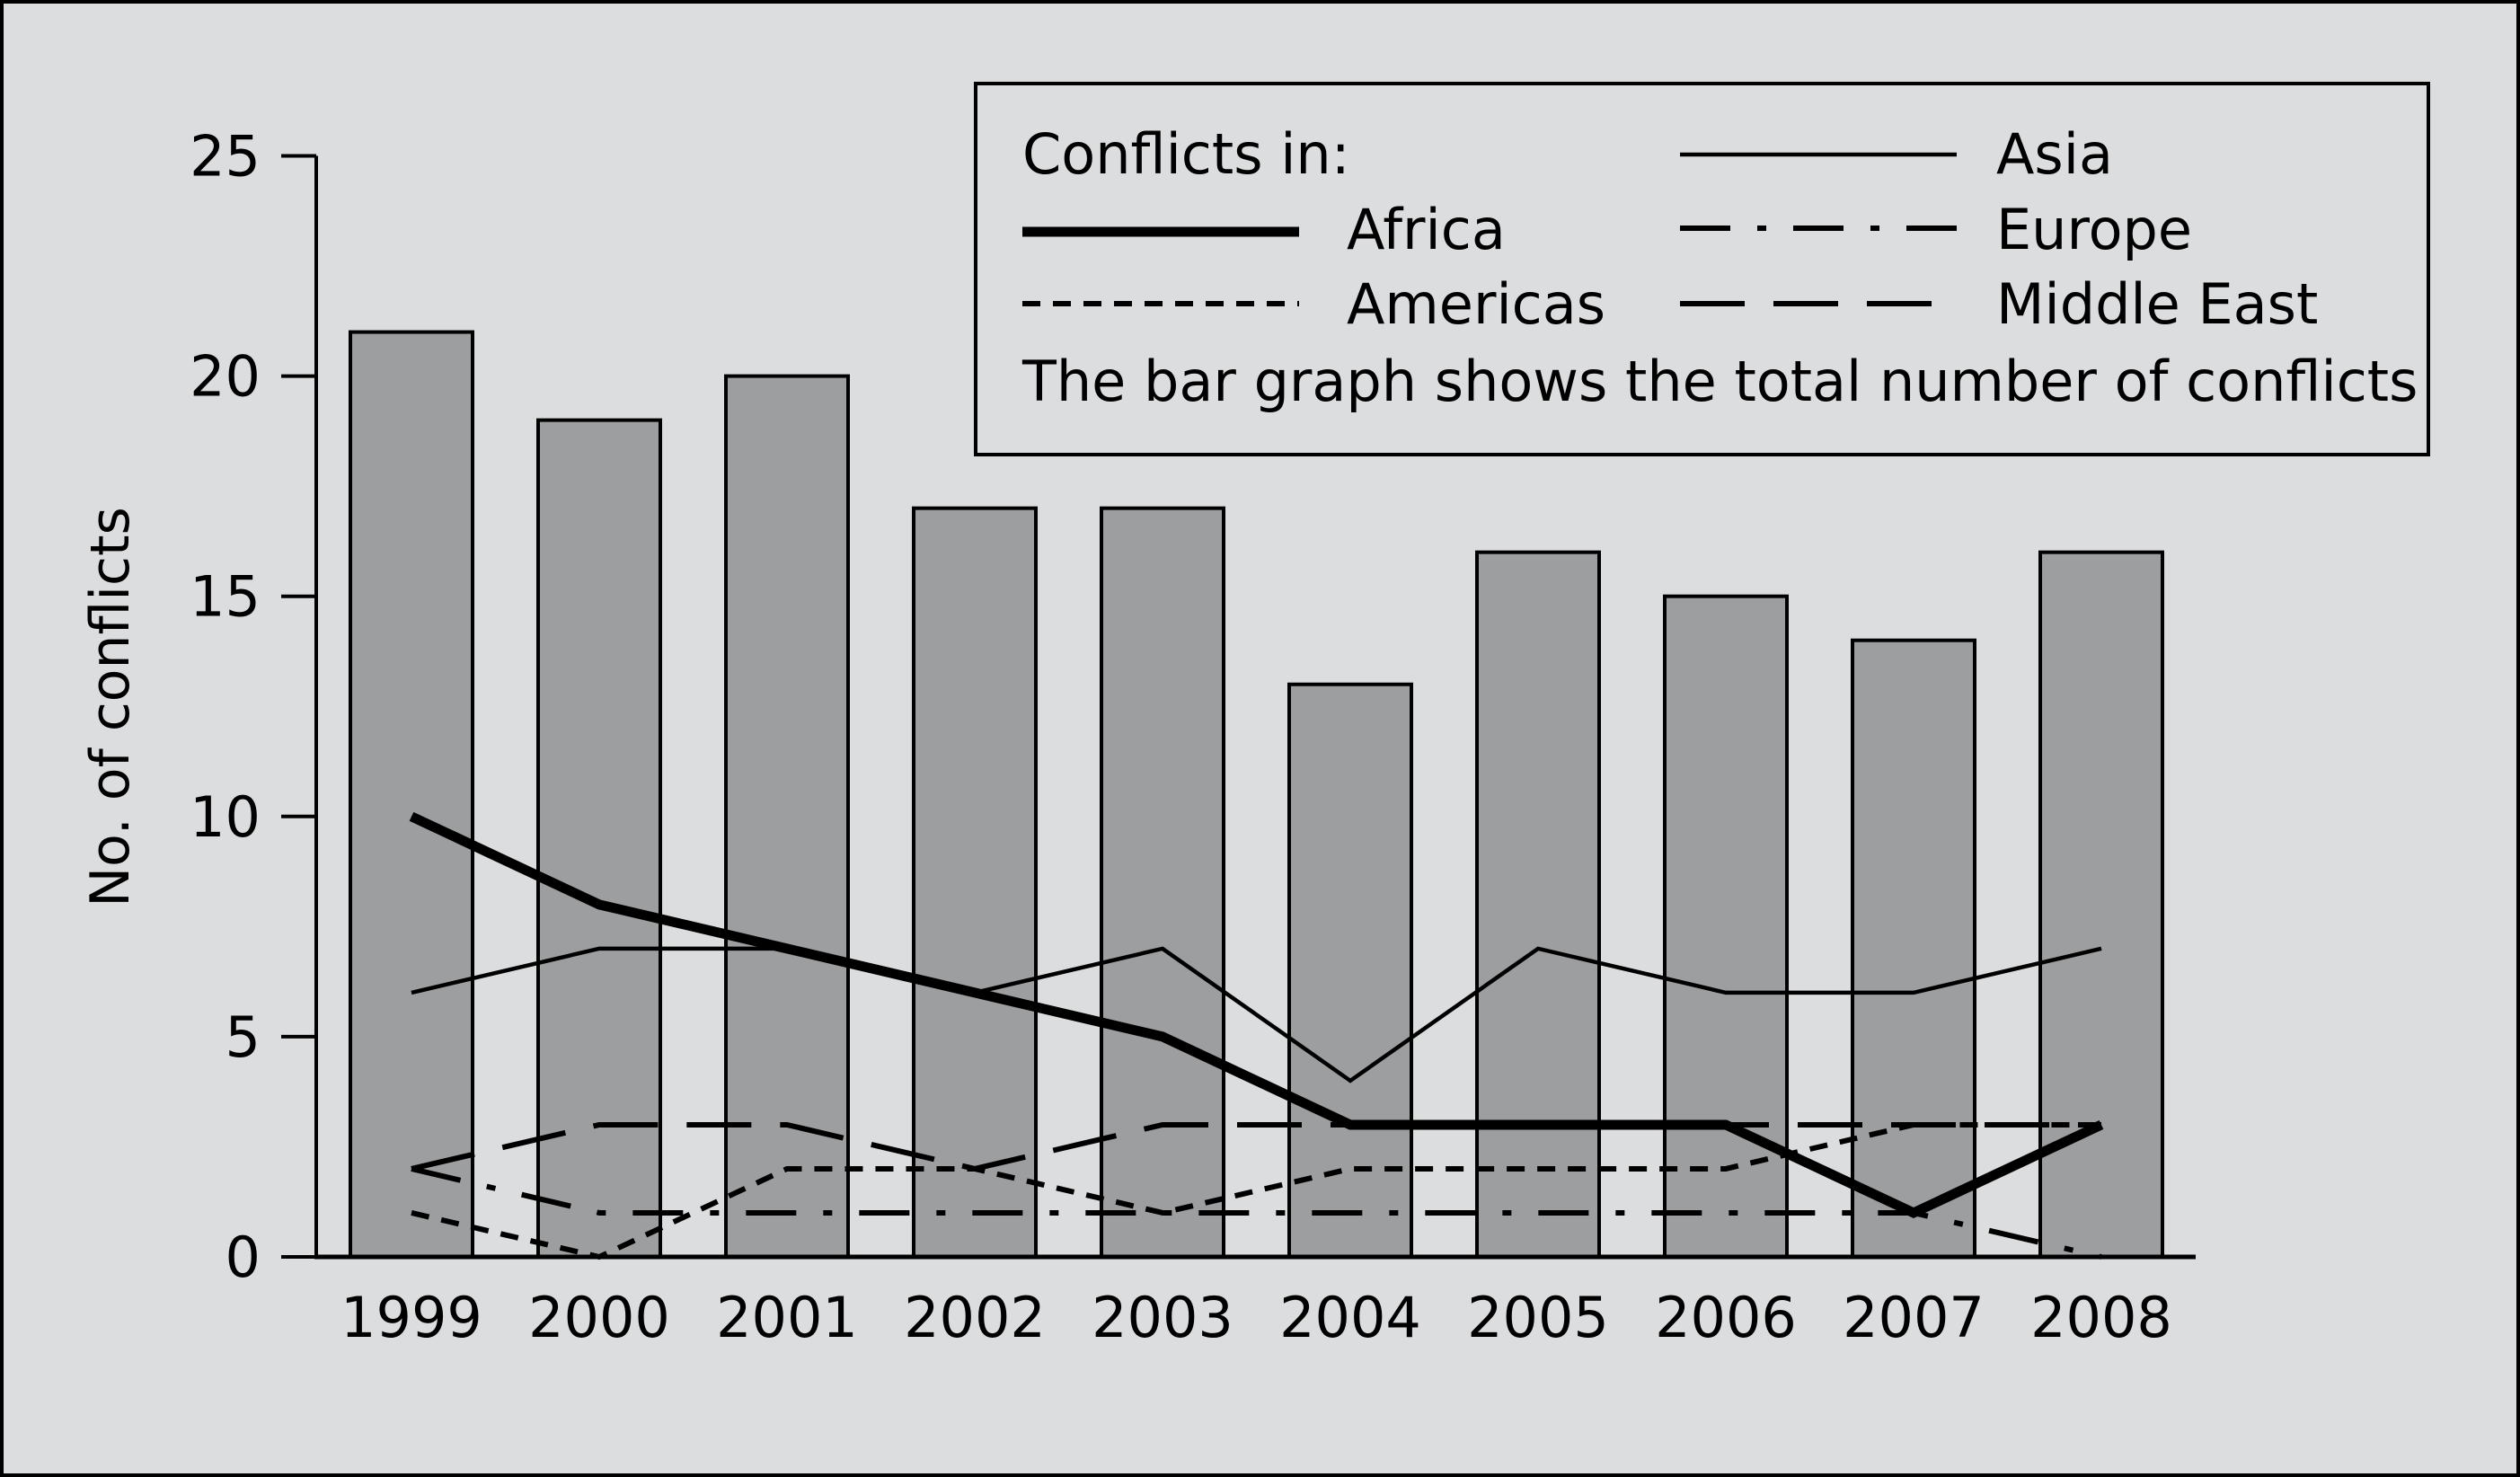 The image size is (2520, 1477). Describe the element at coordinates (1163, 883) in the screenshot. I see `bar-2003` at that location.